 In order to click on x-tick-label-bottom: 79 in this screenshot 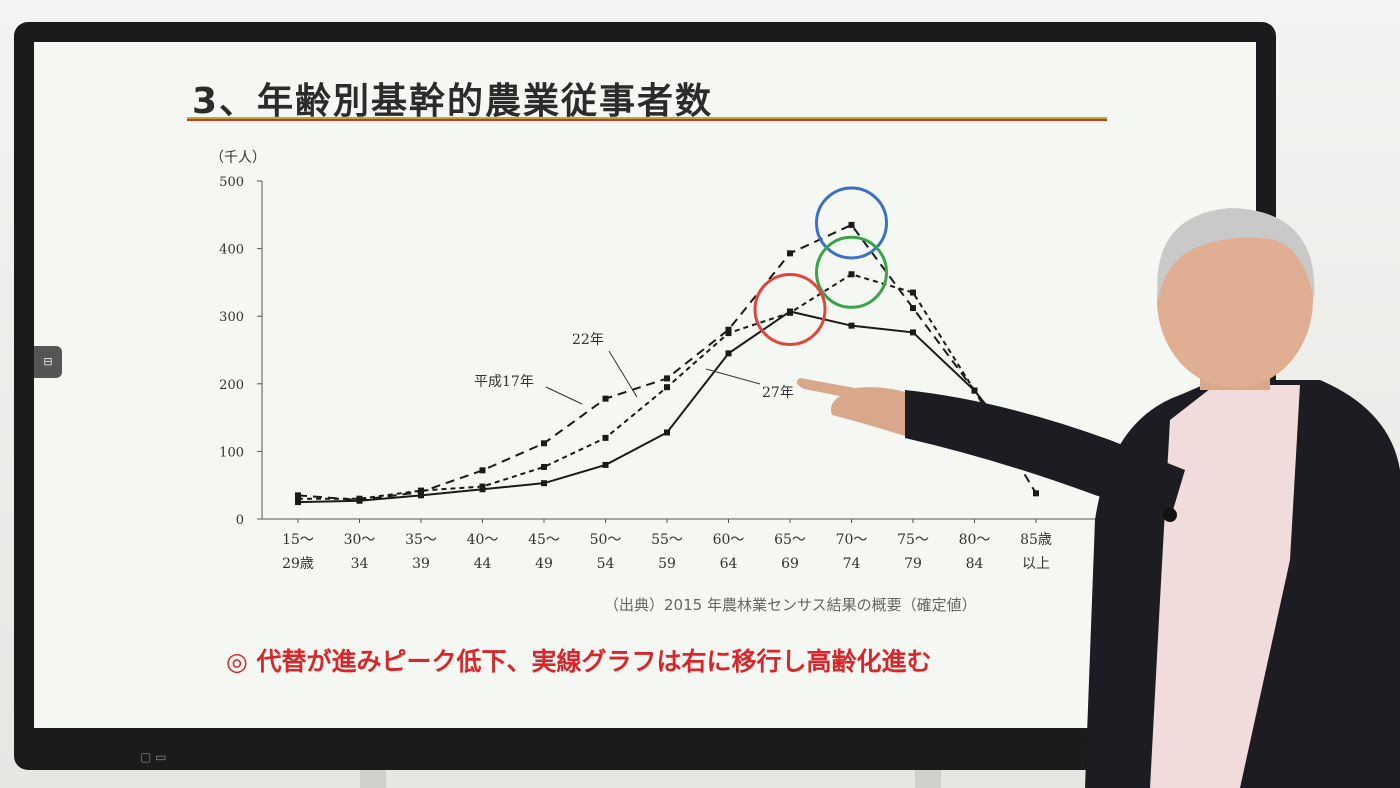, I will do `click(913, 564)`.